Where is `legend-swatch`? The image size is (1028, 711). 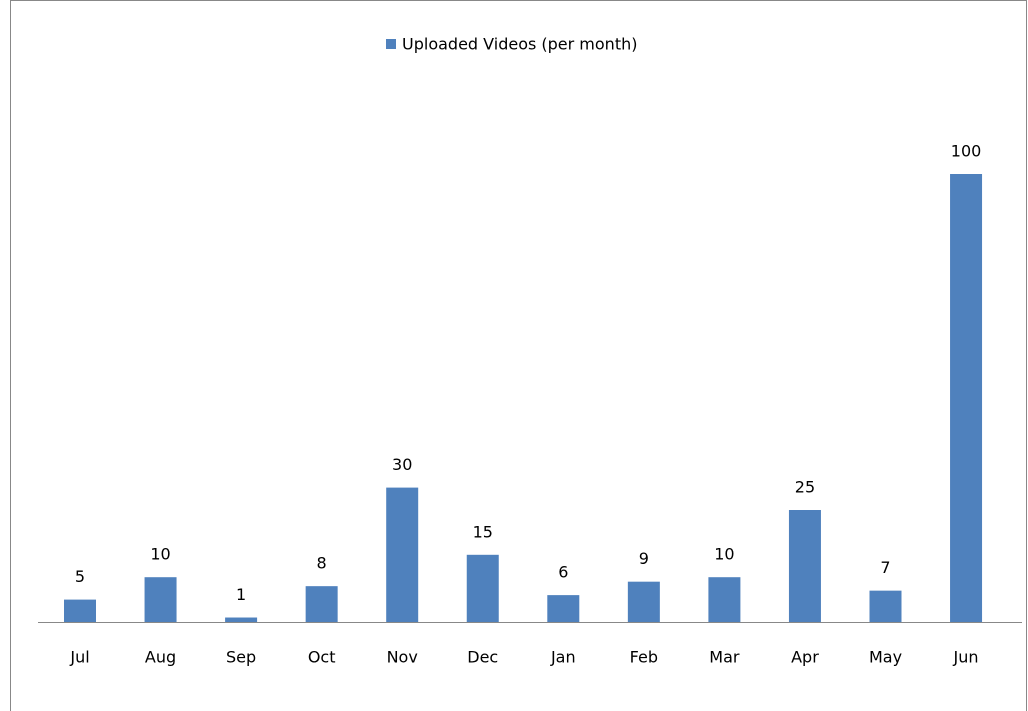
legend-swatch is located at coordinates (391, 44).